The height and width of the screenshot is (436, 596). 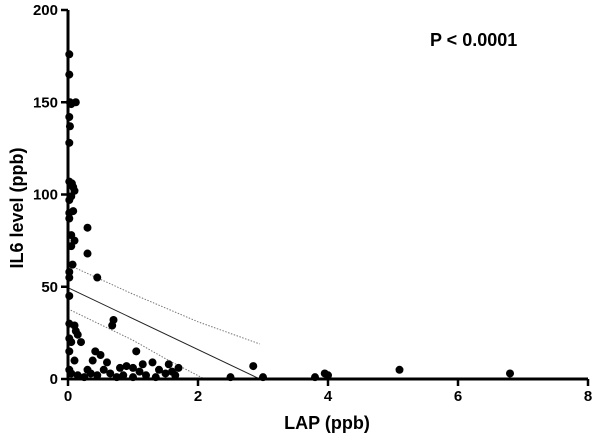 I want to click on confidence-band-upper, so click(x=163, y=304).